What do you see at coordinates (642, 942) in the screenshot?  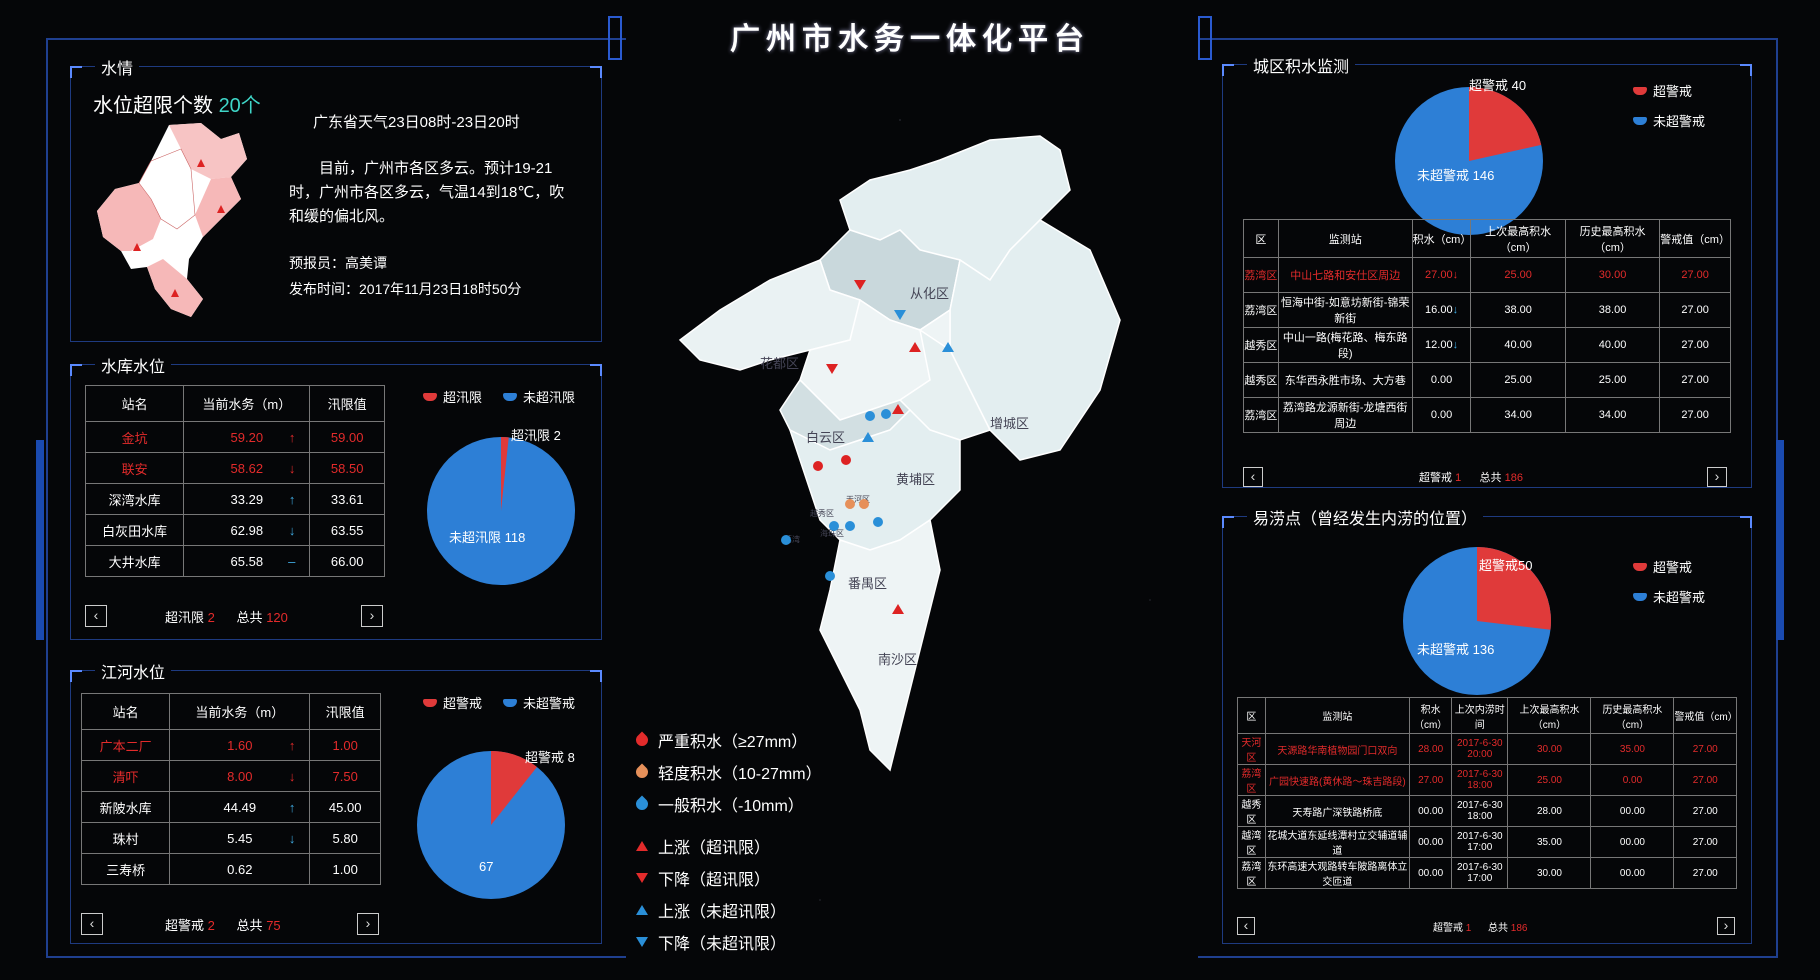 I see `tri-down-blue-icon` at bounding box center [642, 942].